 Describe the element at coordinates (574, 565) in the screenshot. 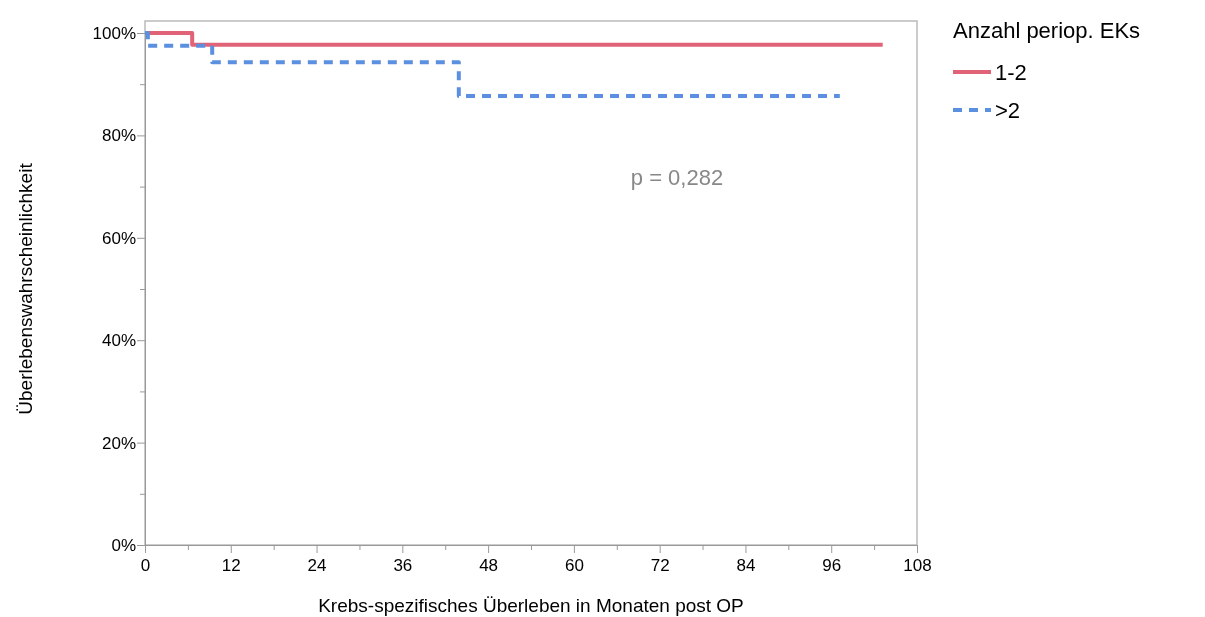

I see `x-tick-label: 60` at that location.